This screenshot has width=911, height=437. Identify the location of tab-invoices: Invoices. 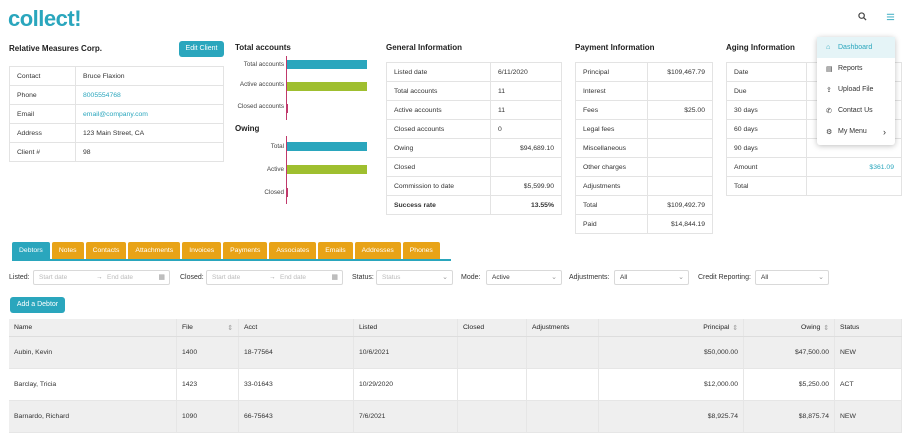
(202, 250).